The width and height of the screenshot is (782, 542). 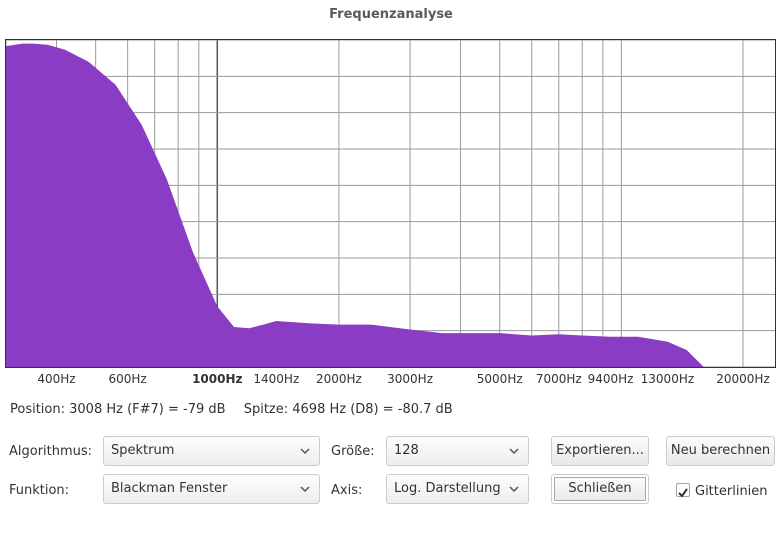 What do you see at coordinates (683, 493) in the screenshot?
I see `checkmark-icon` at bounding box center [683, 493].